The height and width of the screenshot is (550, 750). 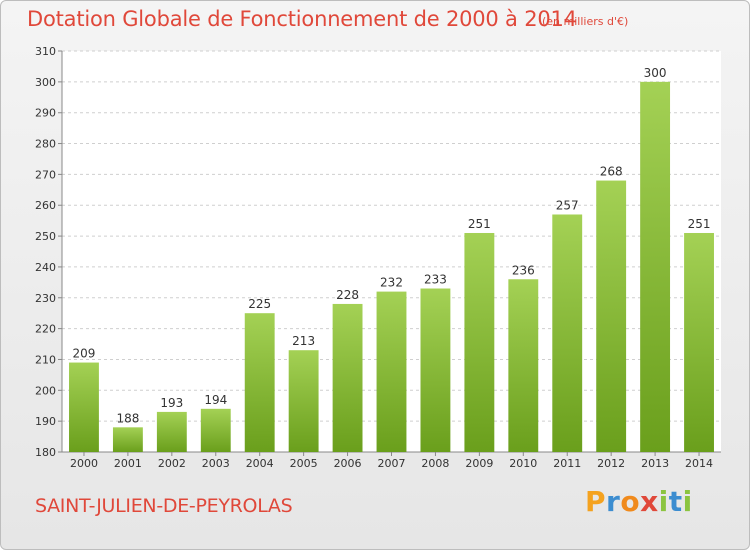 What do you see at coordinates (45, 51) in the screenshot?
I see `y-tick-label: 310` at bounding box center [45, 51].